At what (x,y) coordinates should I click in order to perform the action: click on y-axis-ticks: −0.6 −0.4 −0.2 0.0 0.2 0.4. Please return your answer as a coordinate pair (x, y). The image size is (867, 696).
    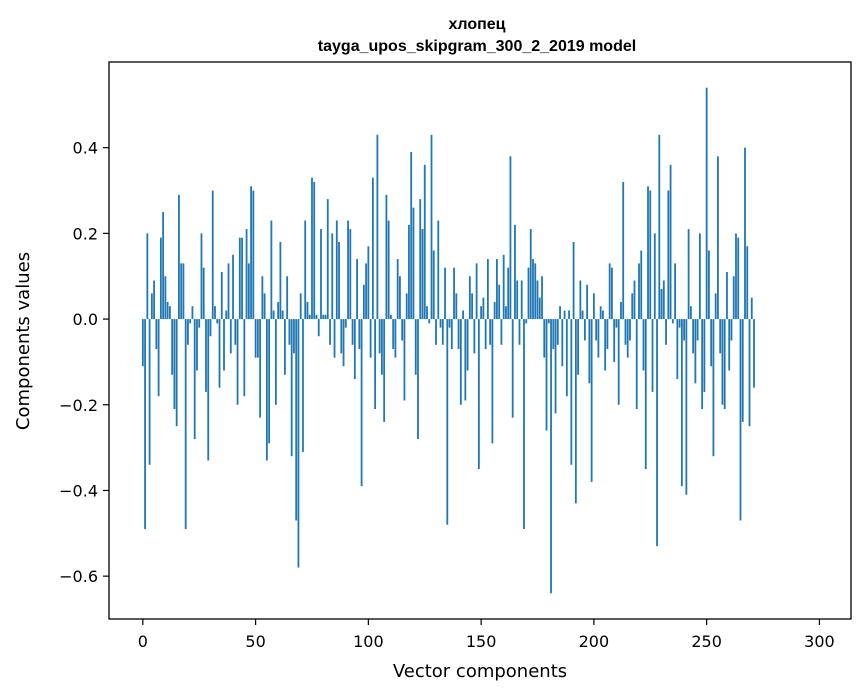
    Looking at the image, I should click on (84, 362).